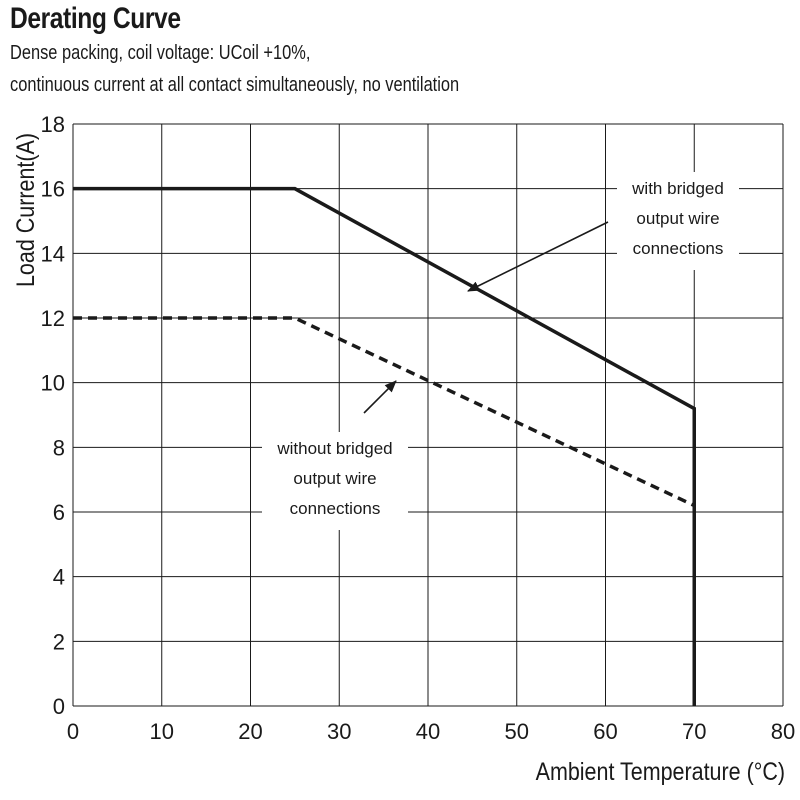 The image size is (800, 800). What do you see at coordinates (677, 188) in the screenshot?
I see `annotation-0-line-0: with bridged` at bounding box center [677, 188].